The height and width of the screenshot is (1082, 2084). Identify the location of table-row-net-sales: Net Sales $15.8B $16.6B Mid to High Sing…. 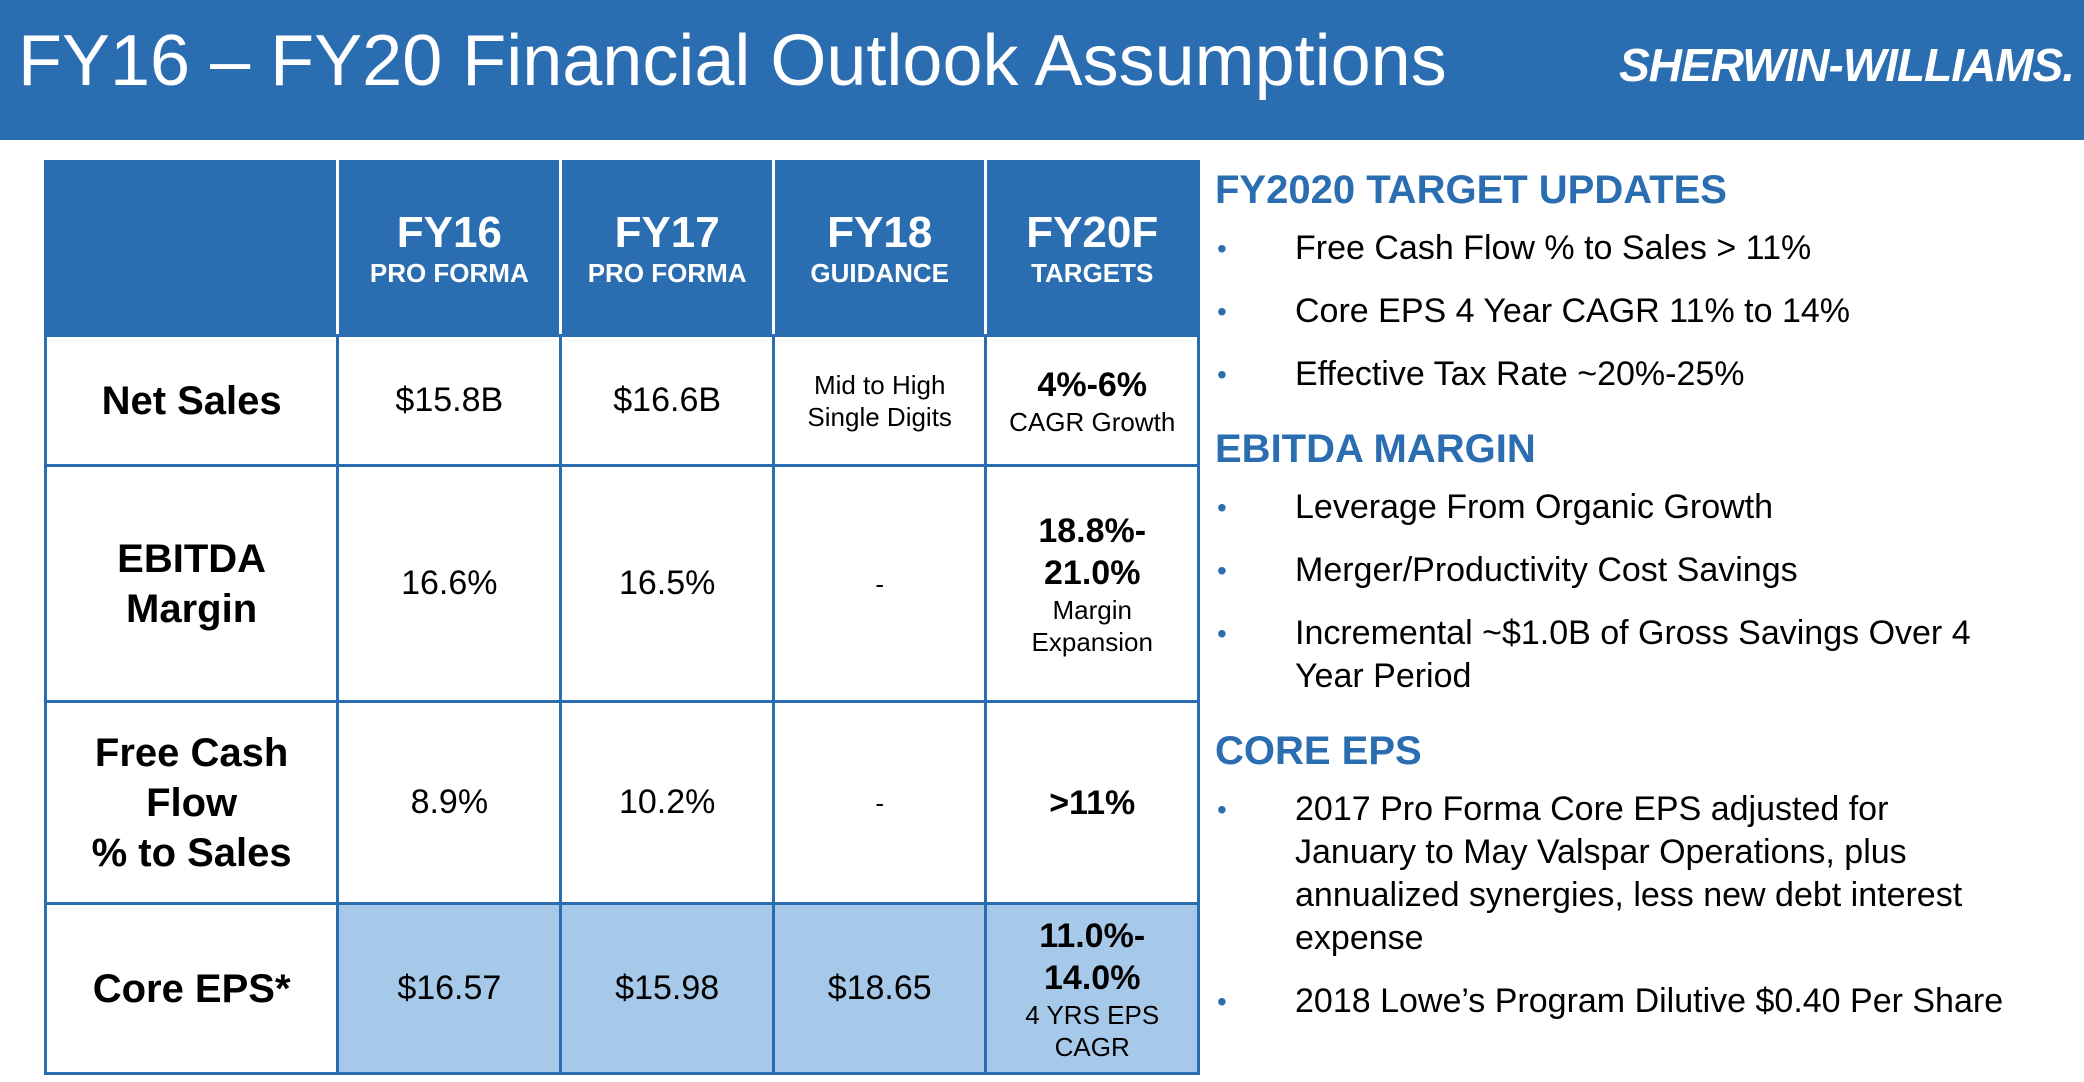
(621, 400).